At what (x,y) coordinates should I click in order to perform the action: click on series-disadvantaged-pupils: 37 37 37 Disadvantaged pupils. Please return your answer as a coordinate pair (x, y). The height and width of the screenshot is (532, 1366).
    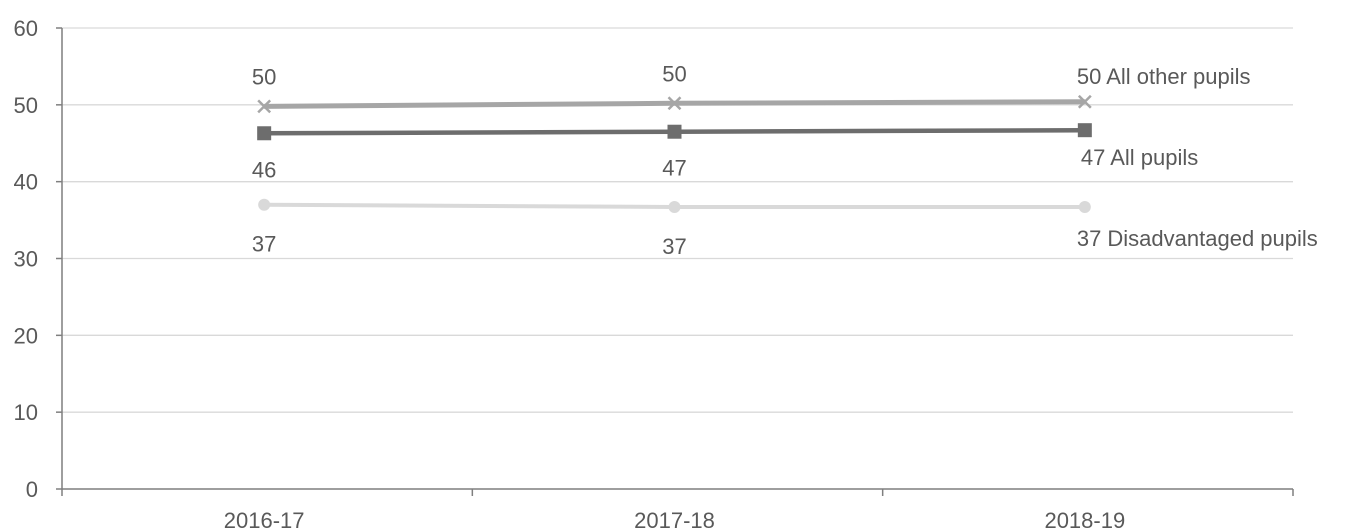
    Looking at the image, I should click on (785, 228).